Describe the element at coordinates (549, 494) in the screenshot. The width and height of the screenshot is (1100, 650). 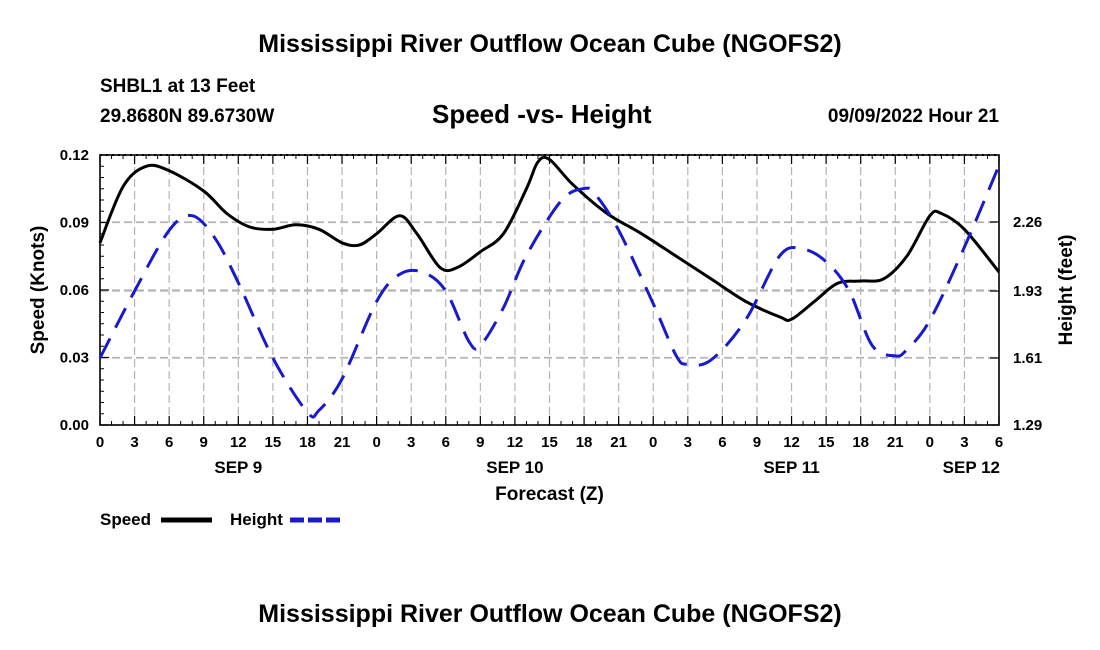
I see `x-axis-title: Forecast (Z)` at that location.